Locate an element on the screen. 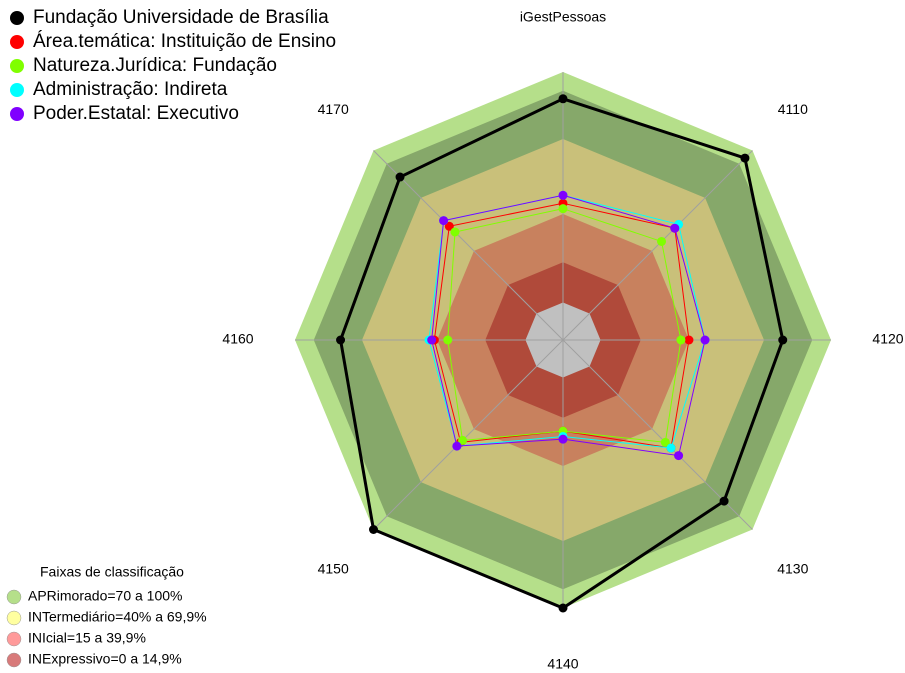  axis-label: 4110 is located at coordinates (793, 109).